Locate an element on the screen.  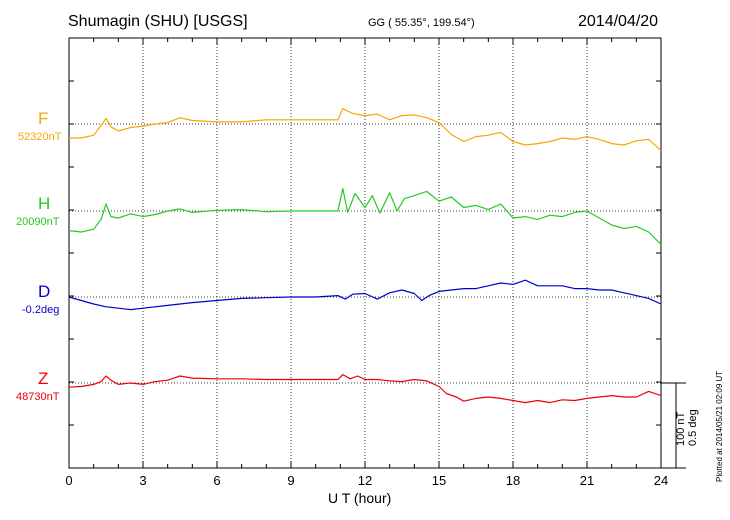
series-line-h is located at coordinates (365, 217).